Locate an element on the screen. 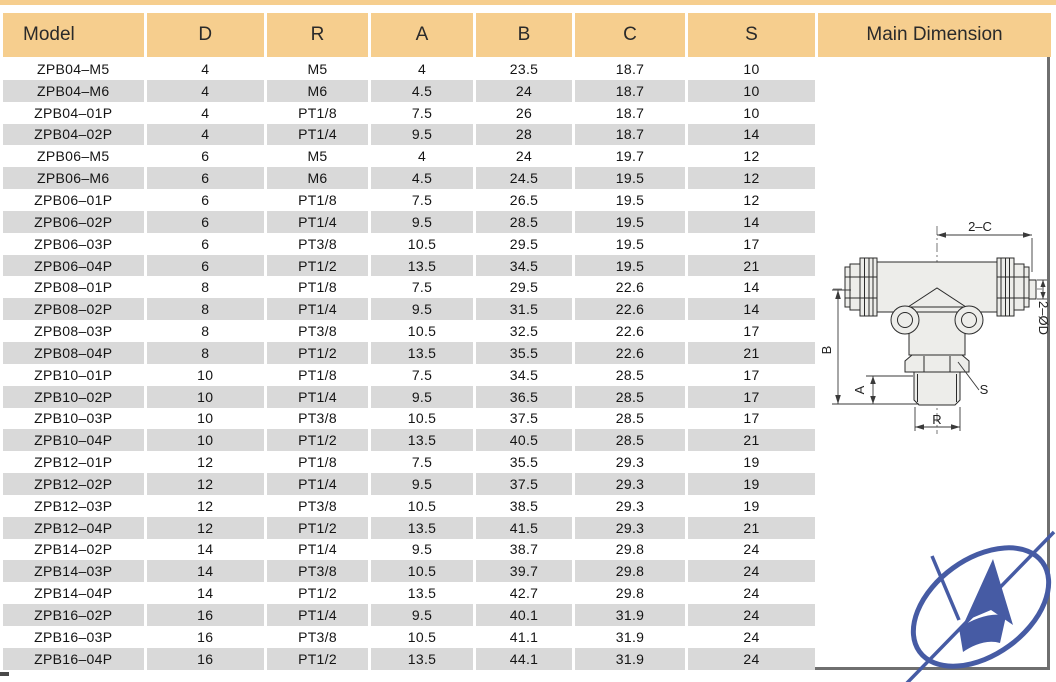 The image size is (1056, 682). cell-s: 12 is located at coordinates (751, 156).